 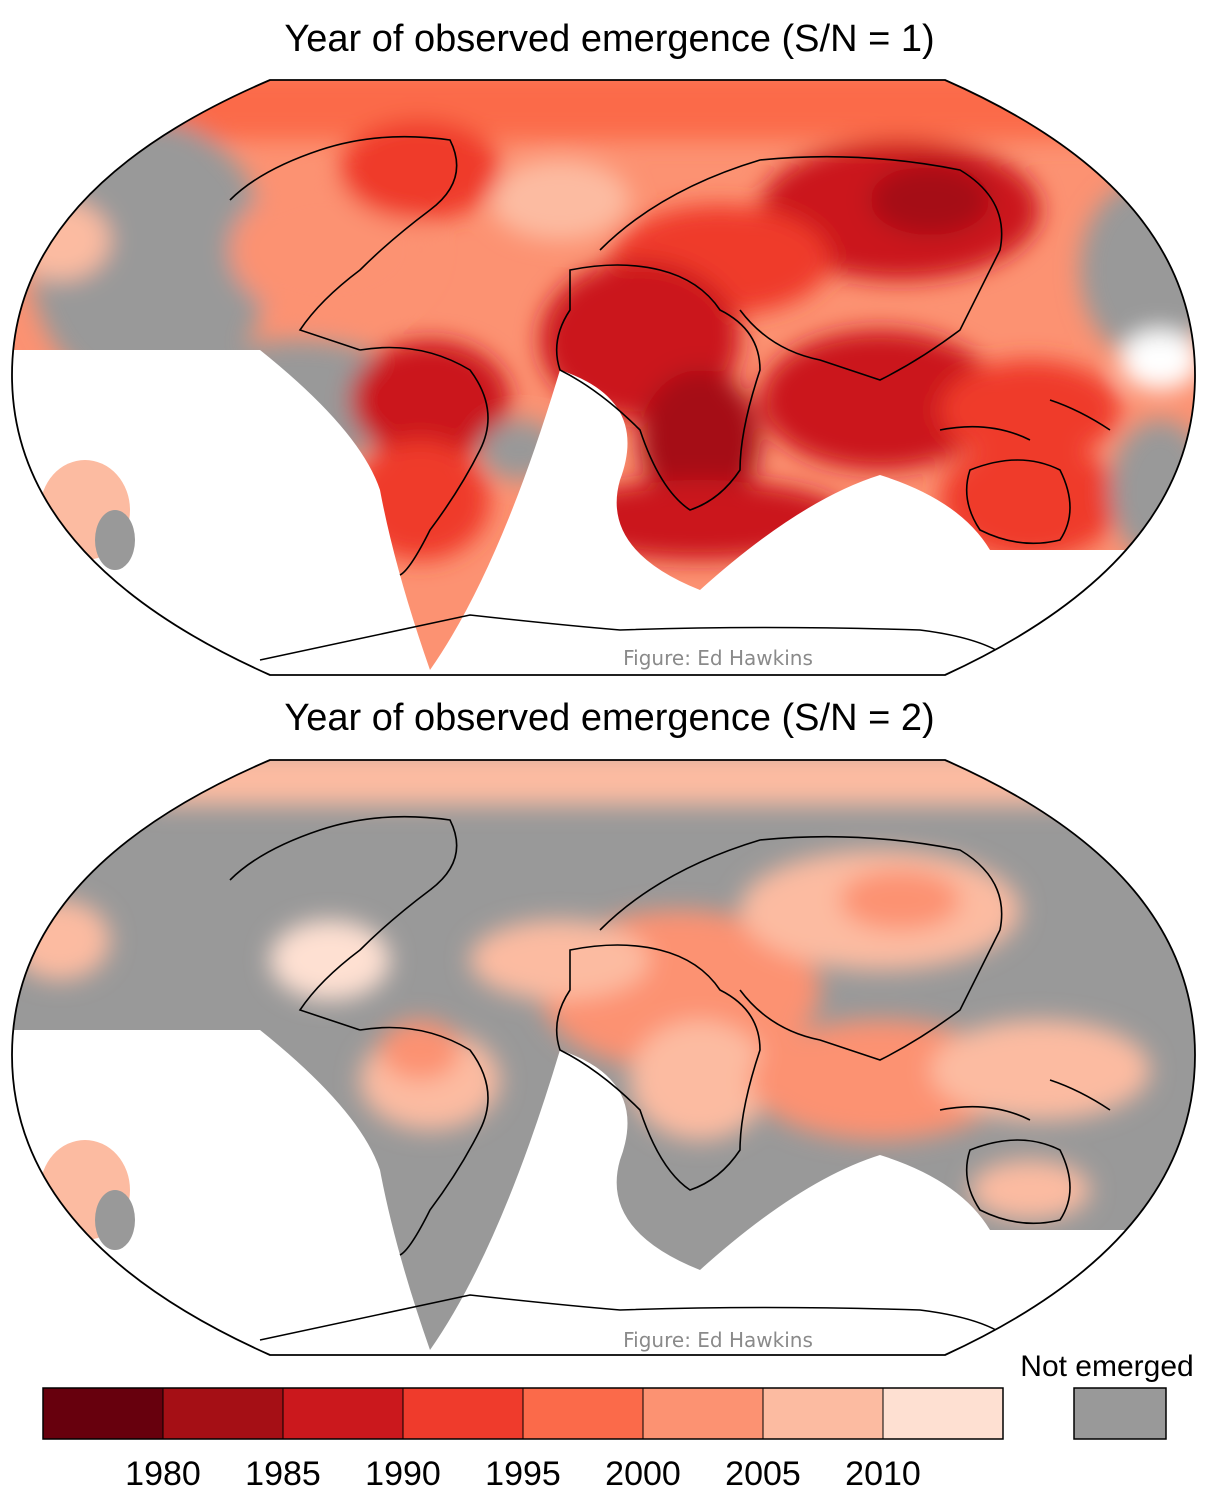 What do you see at coordinates (609, 39) in the screenshot?
I see `panel-1-title: Year of observed emergence (S/N = 1)` at bounding box center [609, 39].